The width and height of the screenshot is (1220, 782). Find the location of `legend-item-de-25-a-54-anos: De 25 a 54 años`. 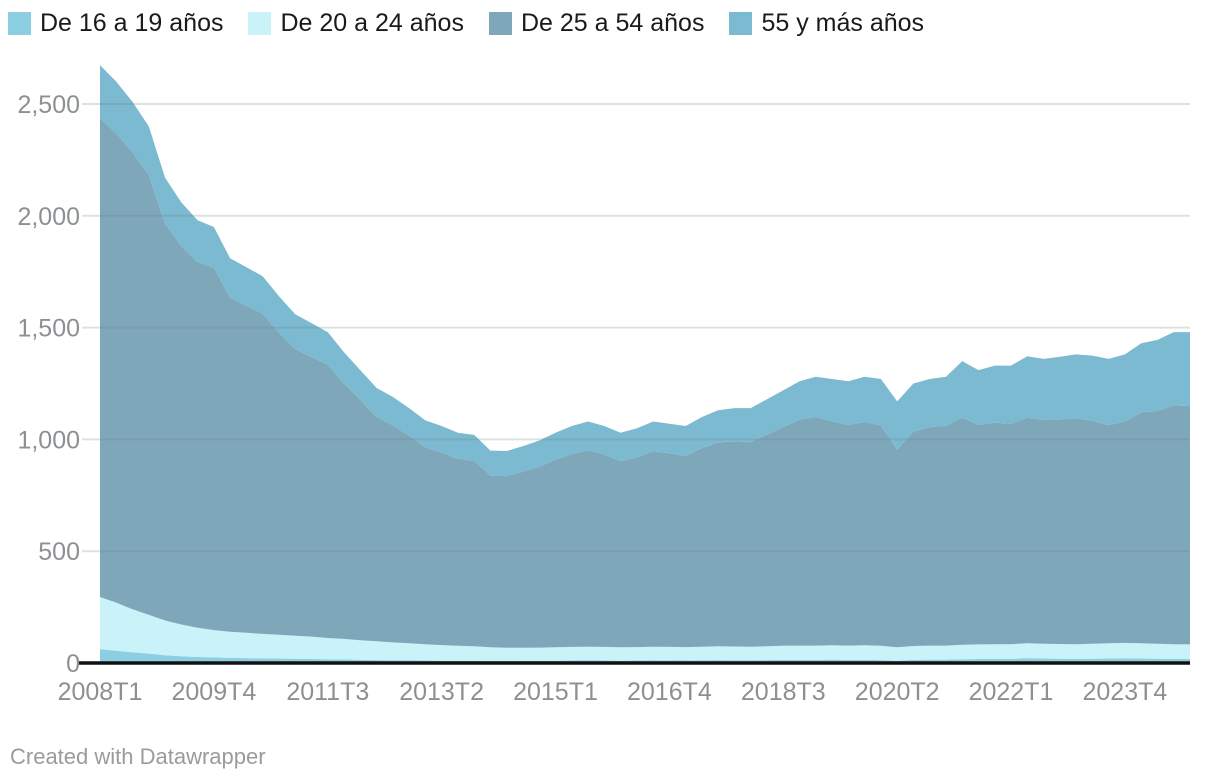

legend-item-de-25-a-54-anos: De 25 a 54 años is located at coordinates (596, 23).